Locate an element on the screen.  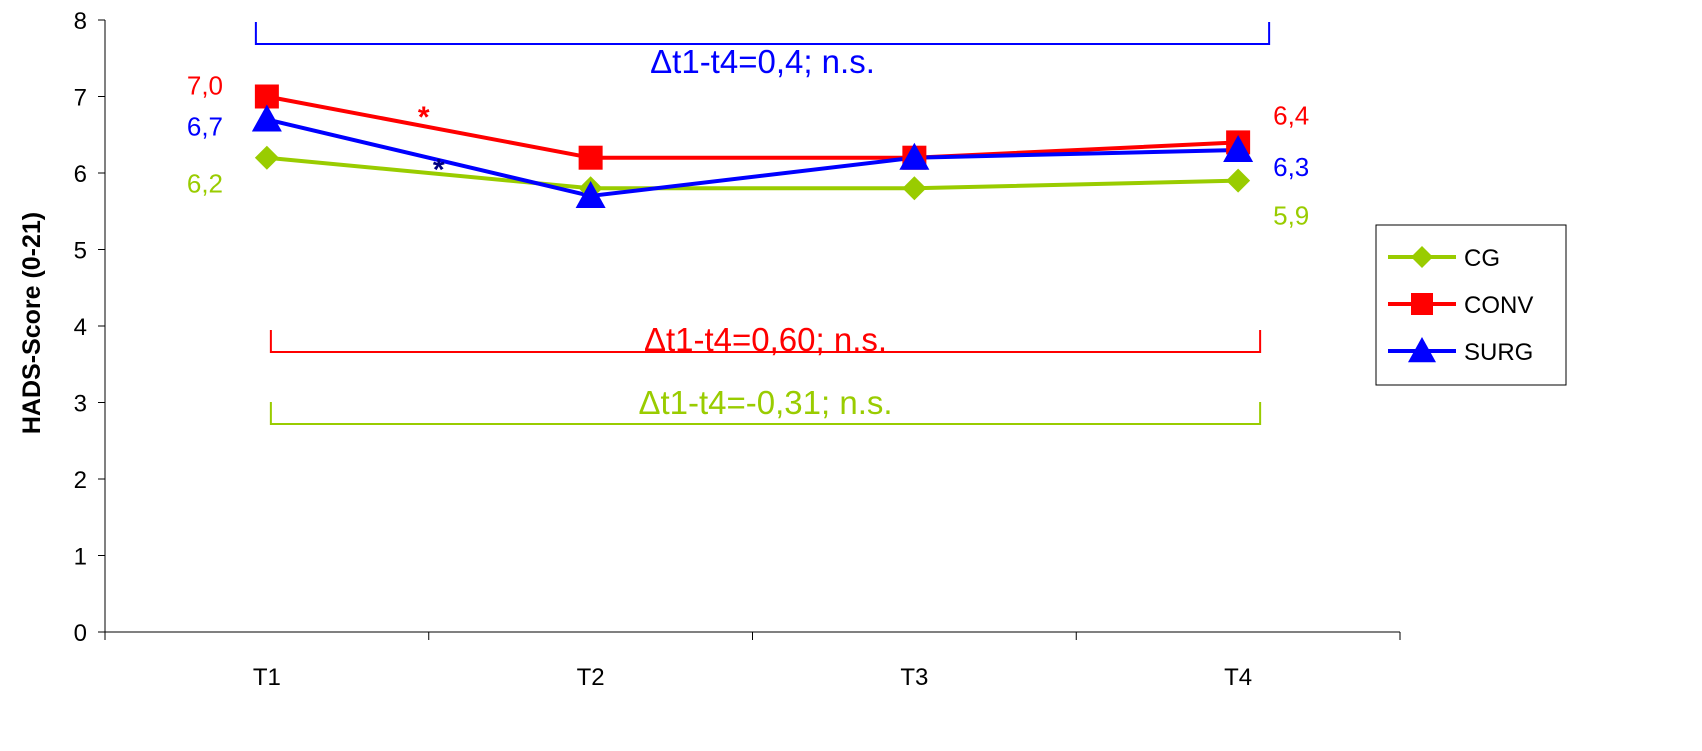
x-tick-label: T4 is located at coordinates (1238, 677).